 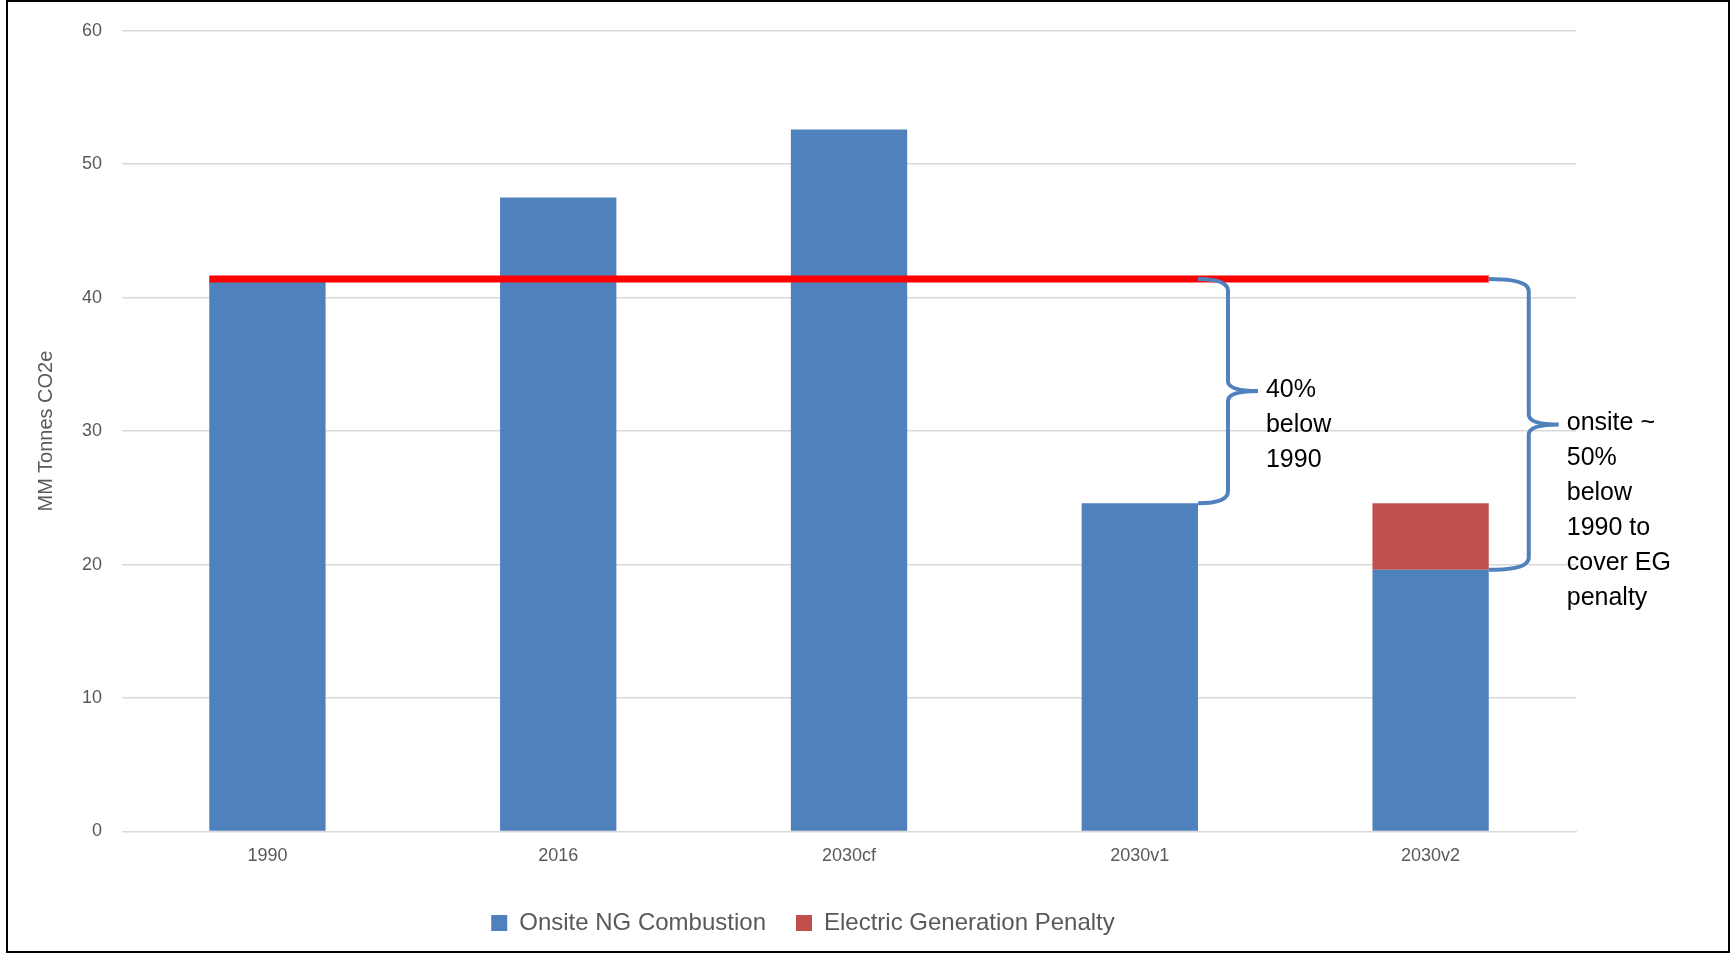 What do you see at coordinates (44, 431) in the screenshot?
I see `y-axis-title: MM Tonnes CO2e` at bounding box center [44, 431].